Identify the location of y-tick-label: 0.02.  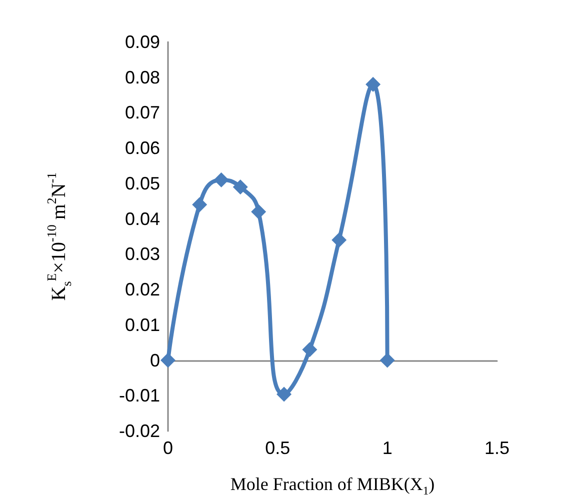
(142, 290).